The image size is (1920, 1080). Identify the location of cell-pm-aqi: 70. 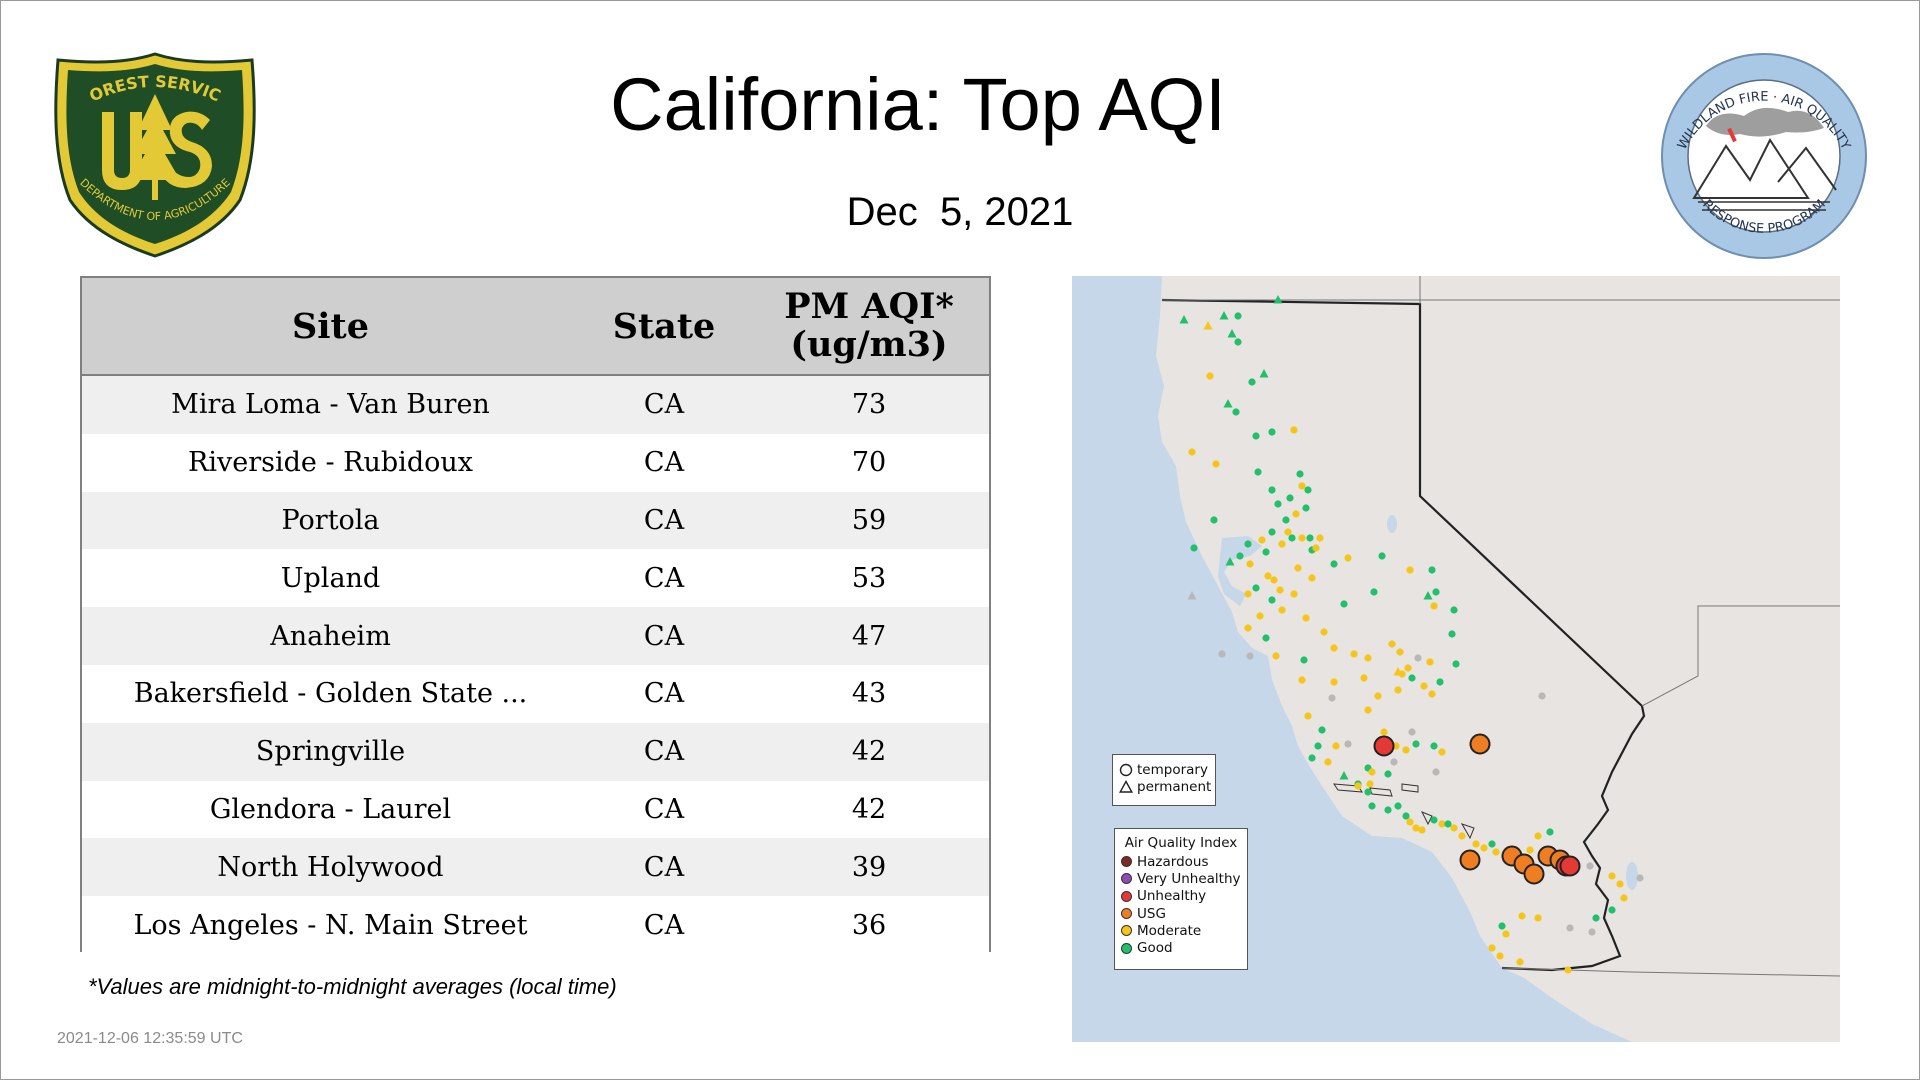
(869, 463).